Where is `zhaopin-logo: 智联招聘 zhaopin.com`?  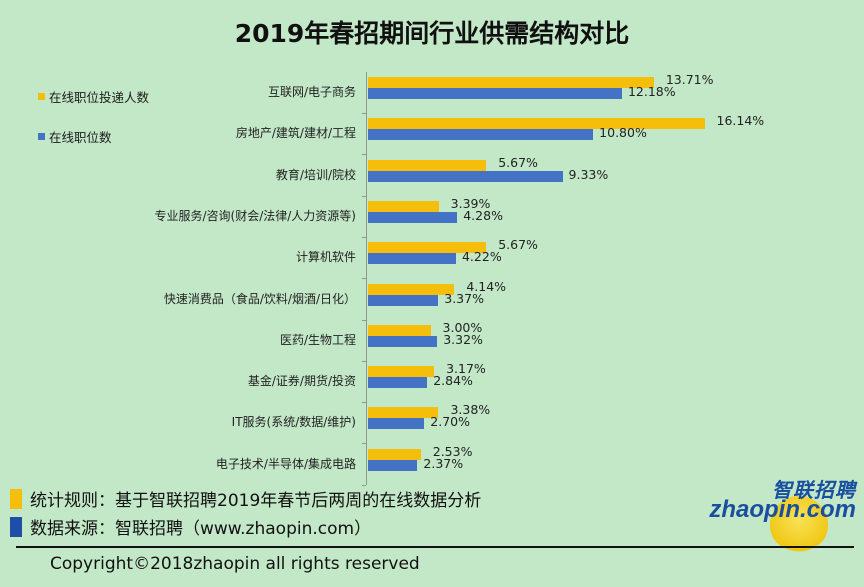
zhaopin-logo: 智联招聘 zhaopin.com is located at coordinates (784, 514).